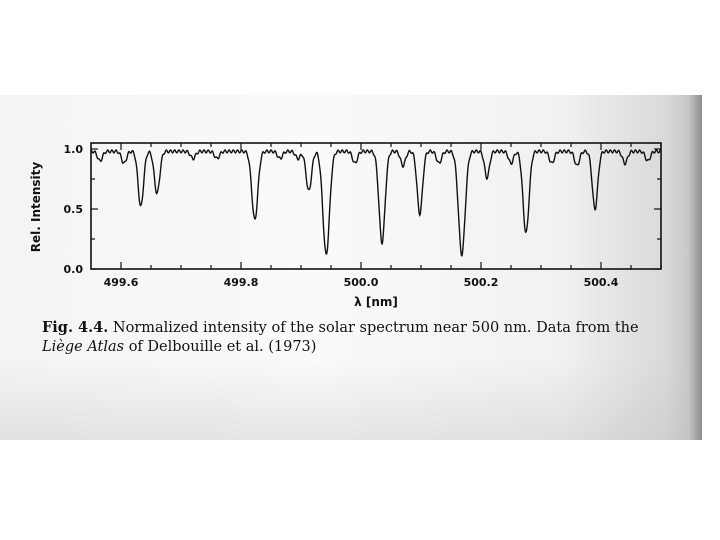  Describe the element at coordinates (695, 267) in the screenshot. I see `page-edge` at that location.